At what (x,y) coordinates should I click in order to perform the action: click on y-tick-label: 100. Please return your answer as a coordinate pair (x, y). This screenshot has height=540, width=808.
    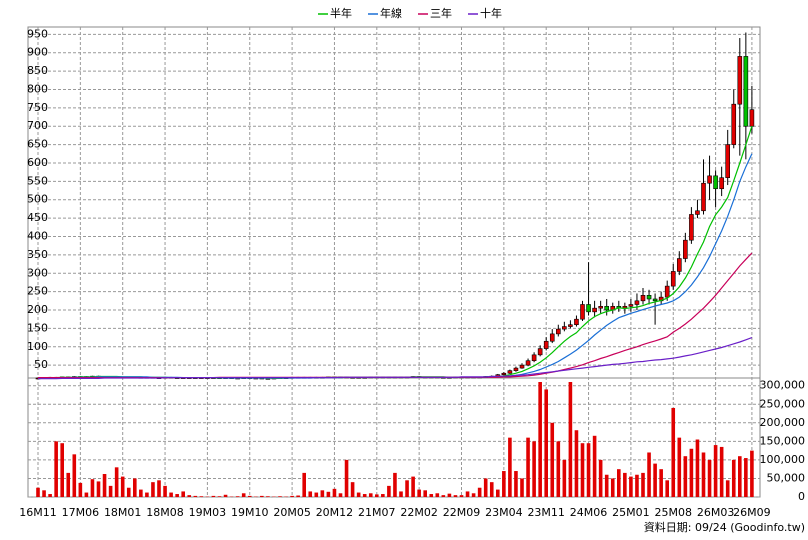
    Looking at the image, I should click on (37, 346).